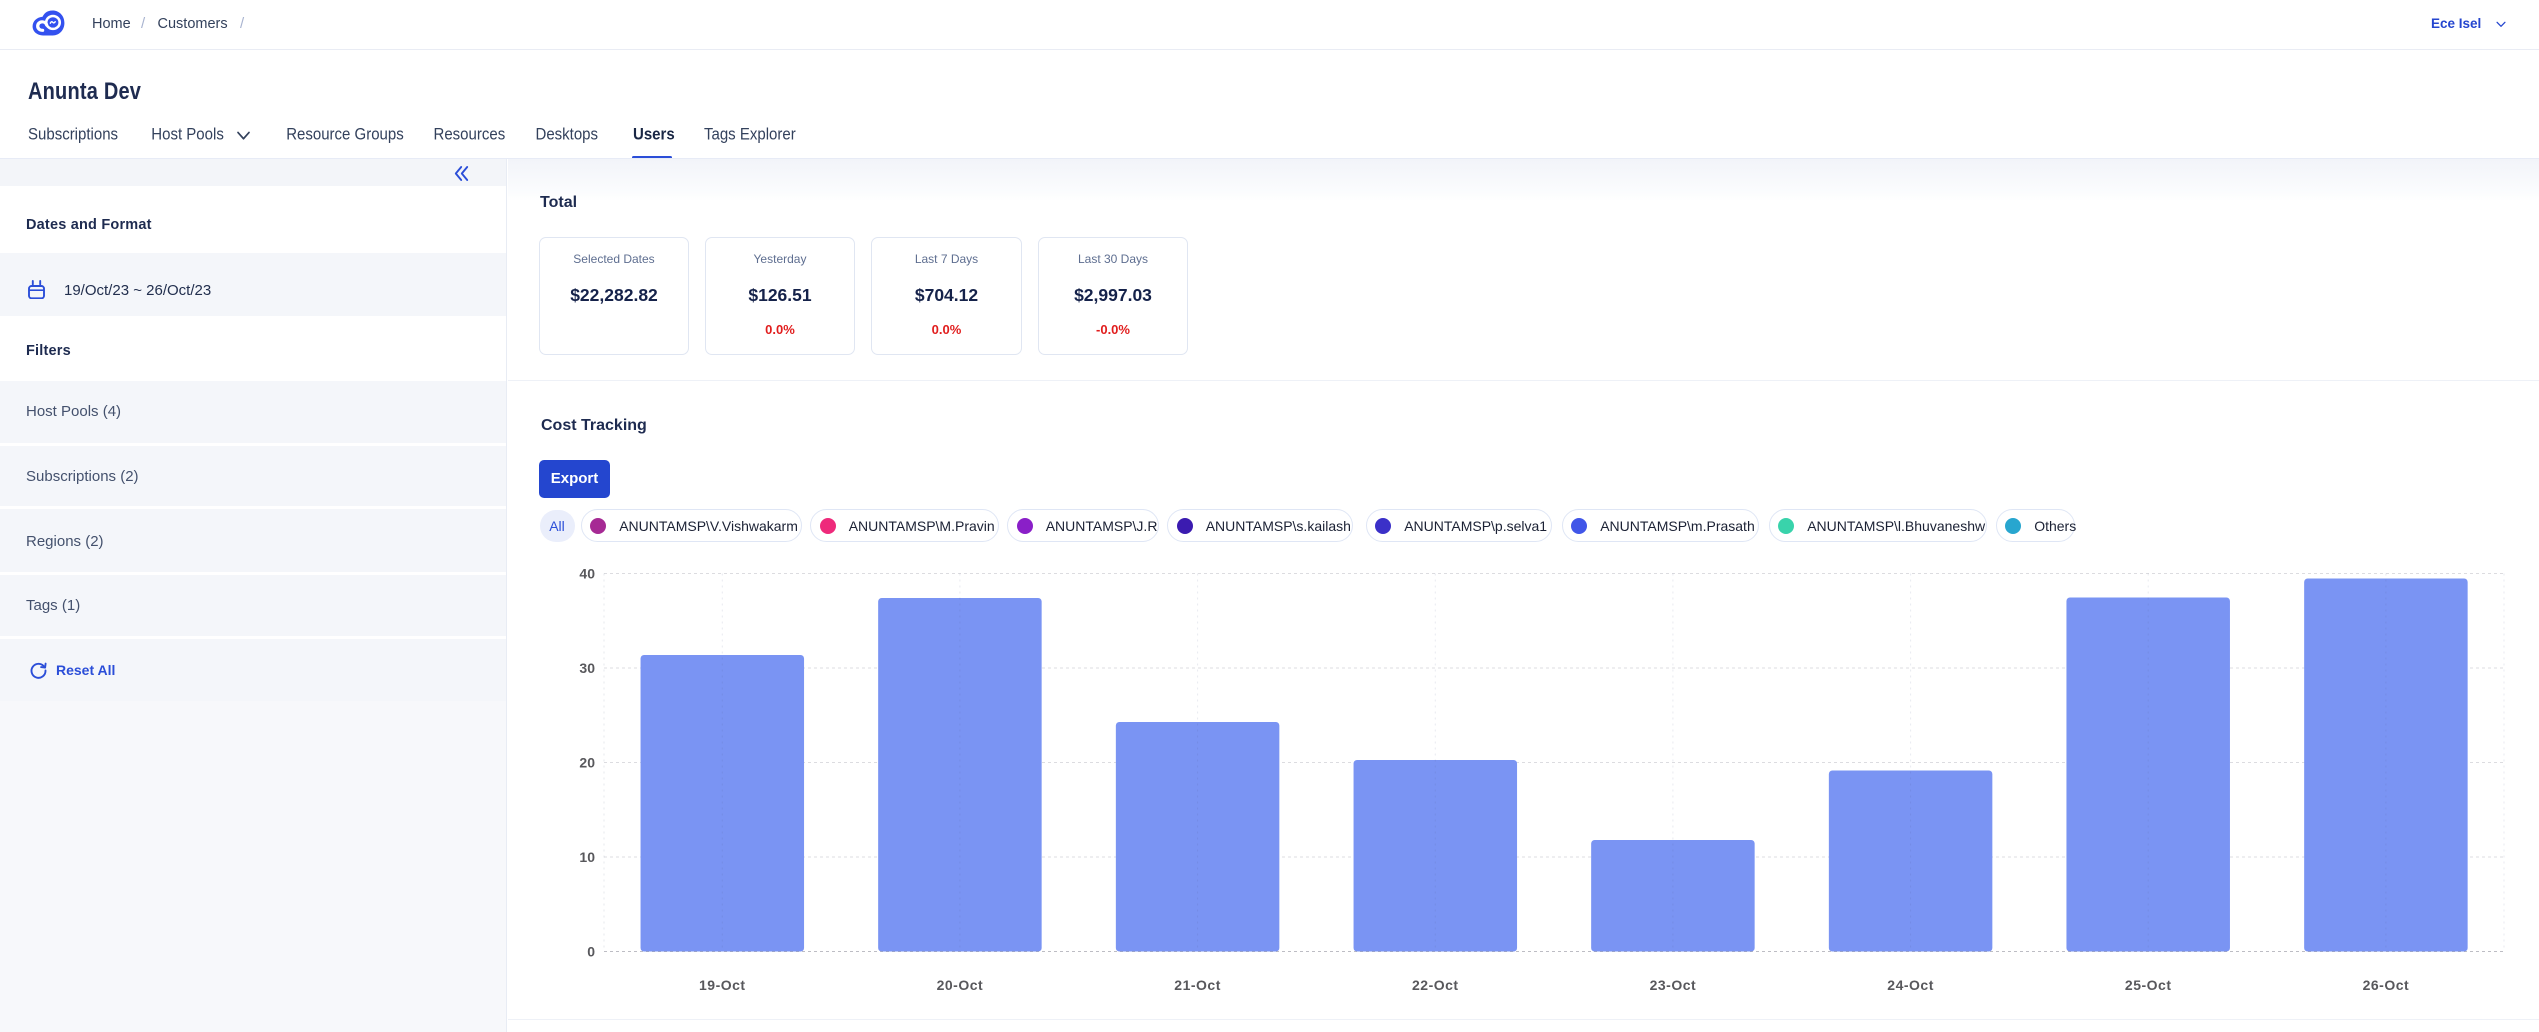  I want to click on svg-text: 20, so click(587, 763).